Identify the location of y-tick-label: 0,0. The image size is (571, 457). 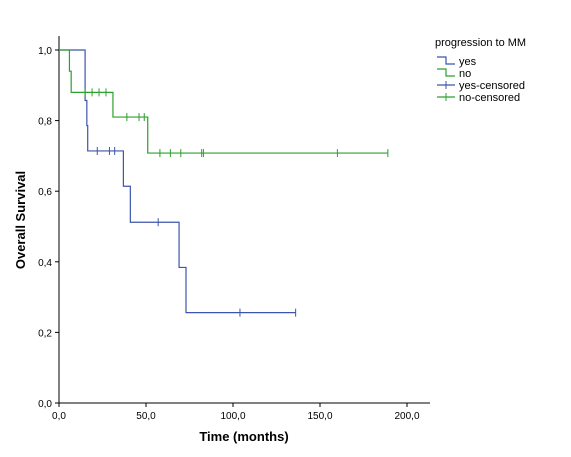
(45, 404).